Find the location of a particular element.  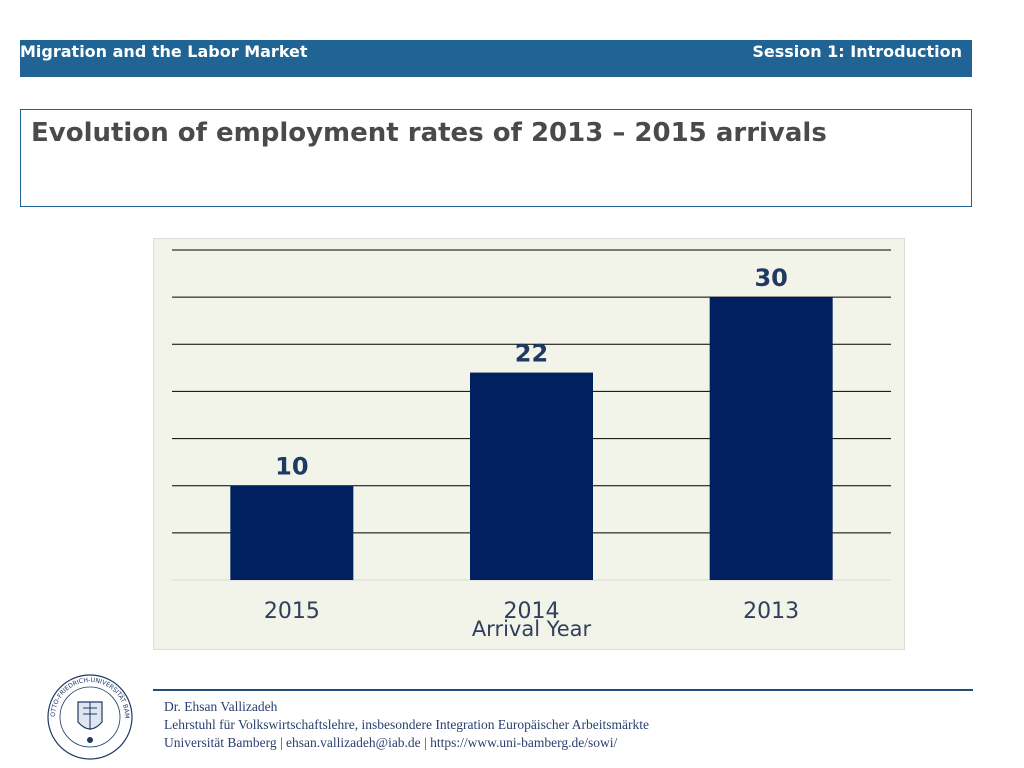

data-label-2015: 10 is located at coordinates (291, 467).